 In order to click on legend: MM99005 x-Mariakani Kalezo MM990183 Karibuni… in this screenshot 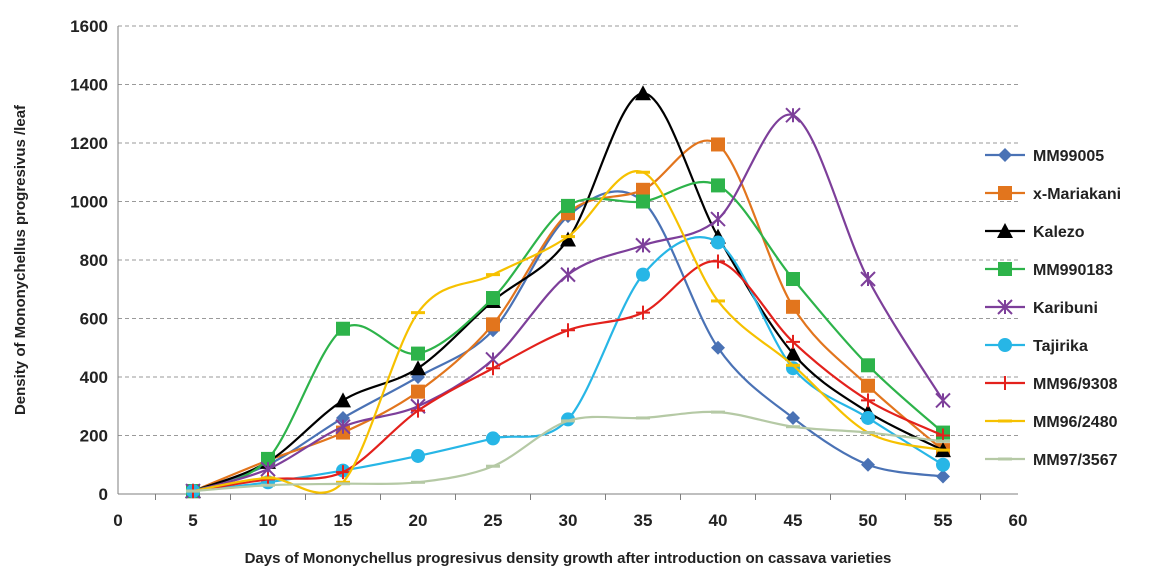, I will do `click(1053, 308)`.